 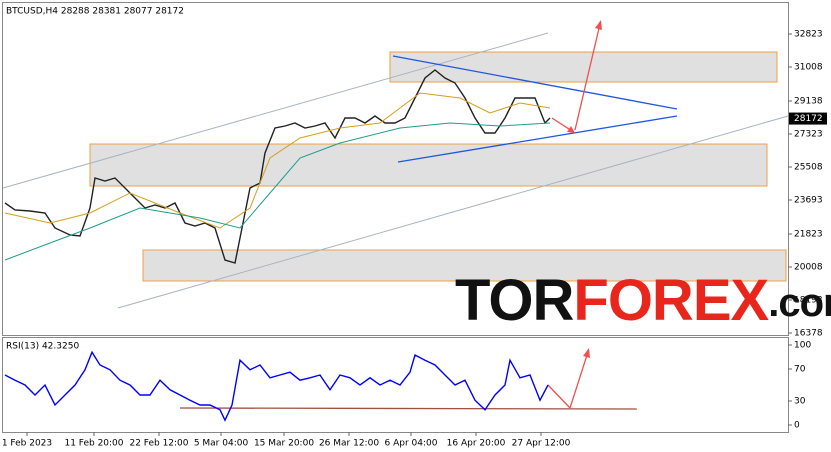 What do you see at coordinates (808, 102) in the screenshot?
I see `y-tick-label: 29138` at bounding box center [808, 102].